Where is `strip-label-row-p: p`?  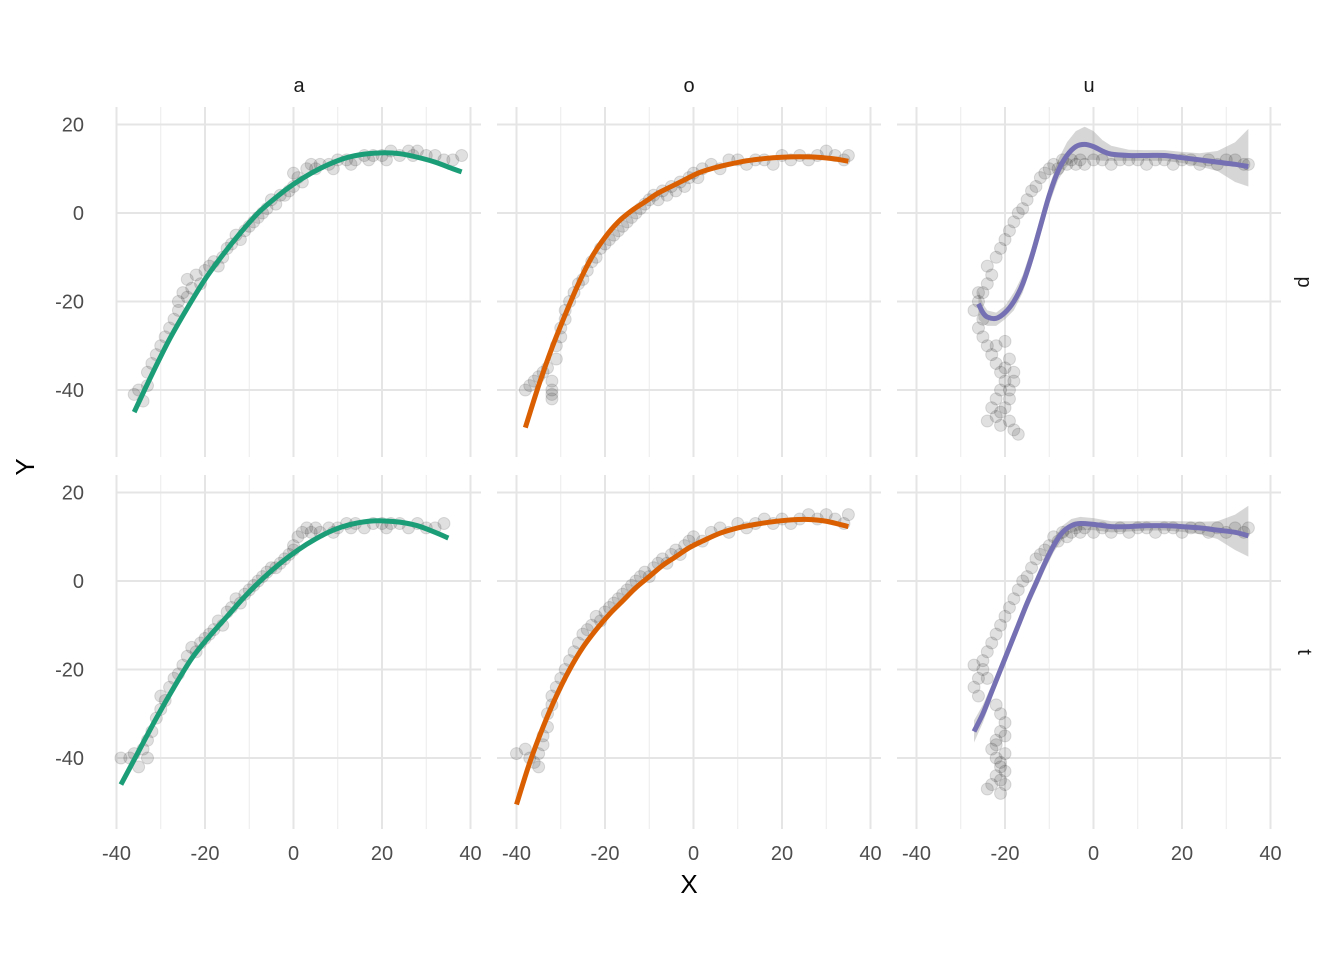
strip-label-row-p: p is located at coordinates (1304, 281).